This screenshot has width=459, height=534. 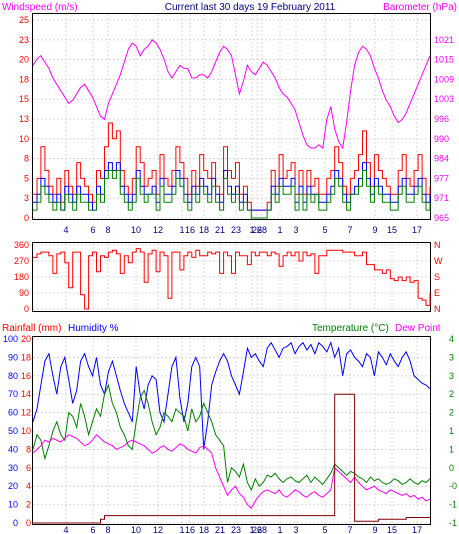 I want to click on temperature-tick-7: 2, so click(x=451, y=394).